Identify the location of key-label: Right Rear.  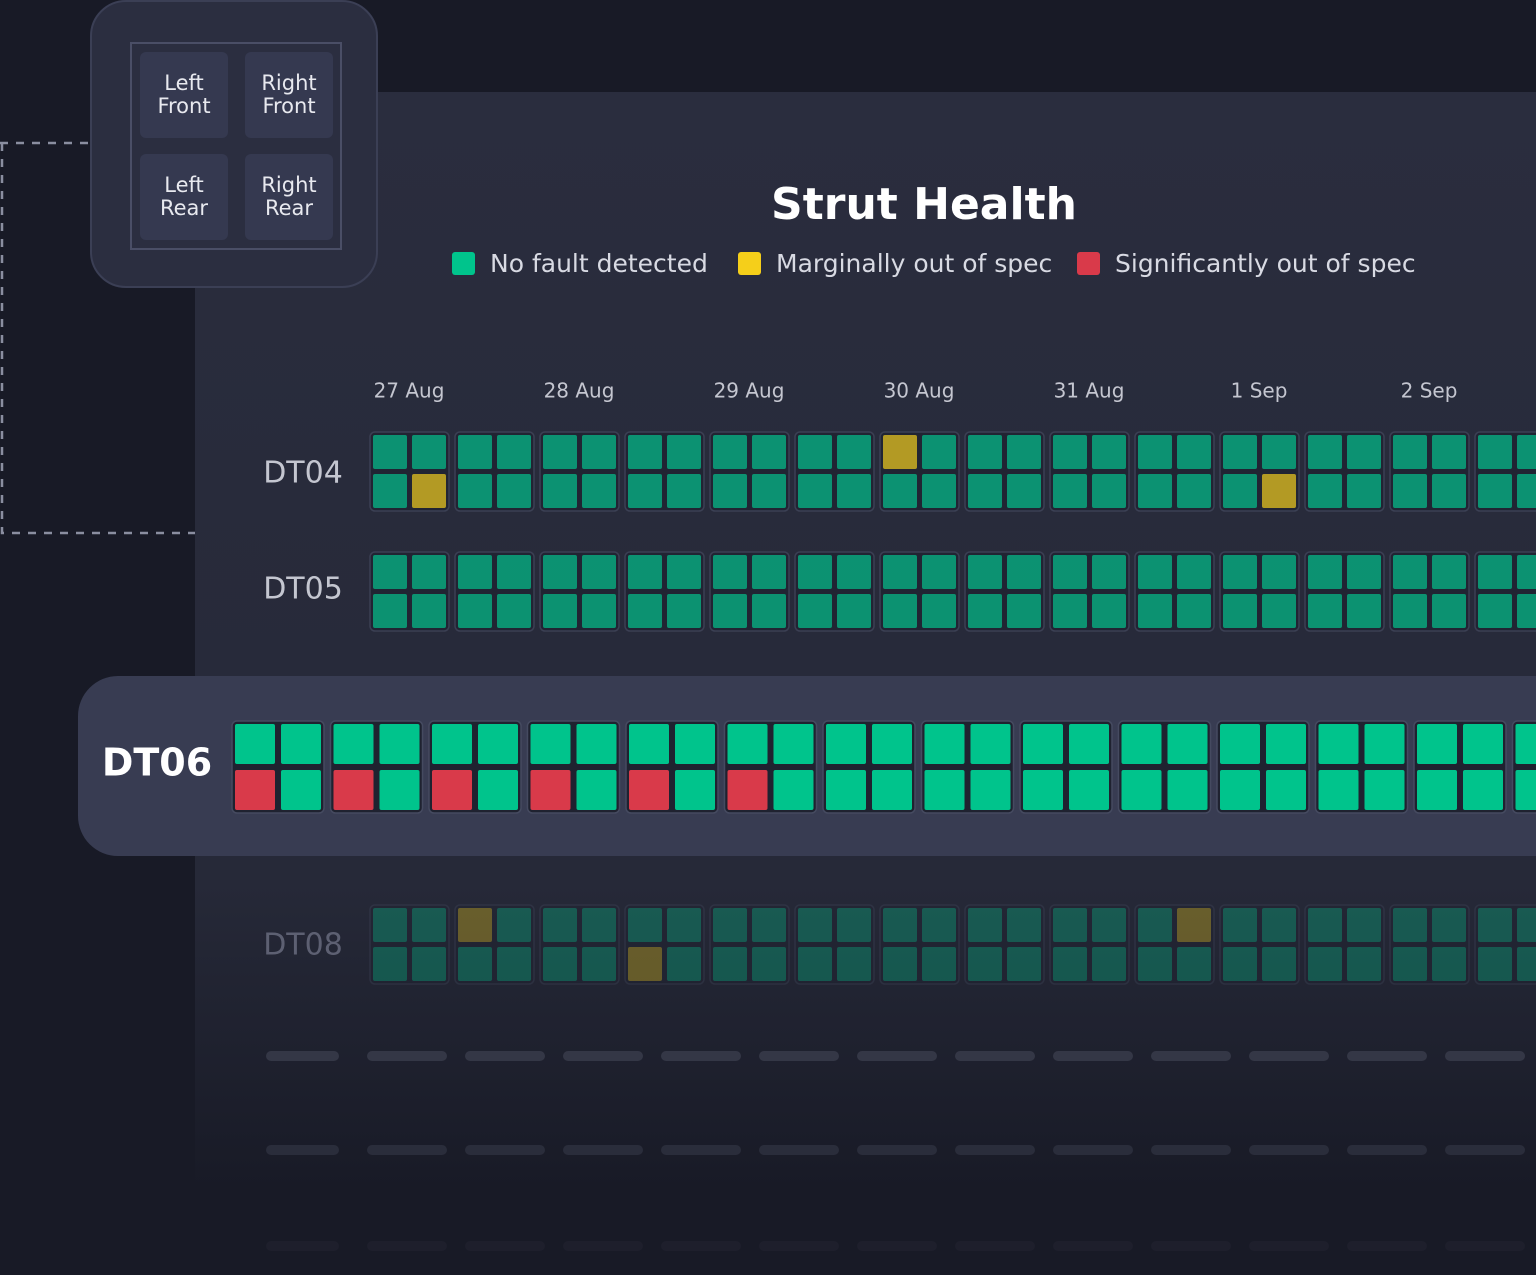
(289, 196).